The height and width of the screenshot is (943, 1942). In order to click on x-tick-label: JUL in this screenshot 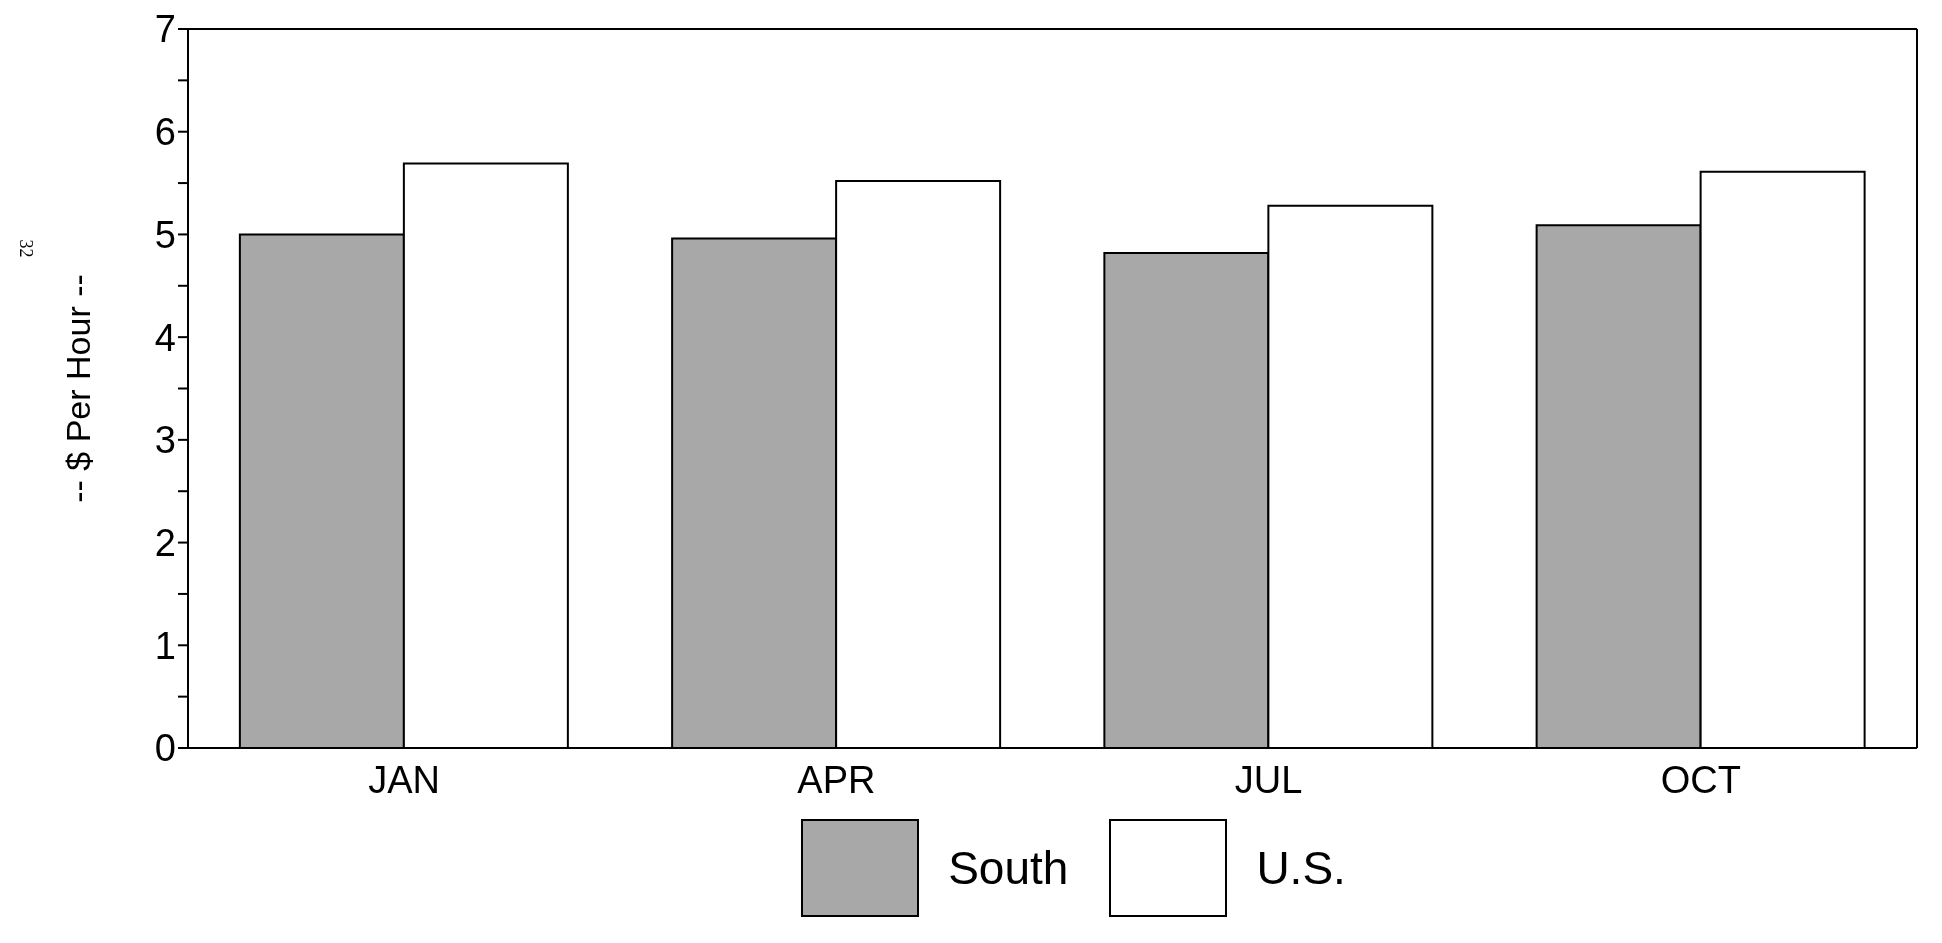, I will do `click(1268, 779)`.